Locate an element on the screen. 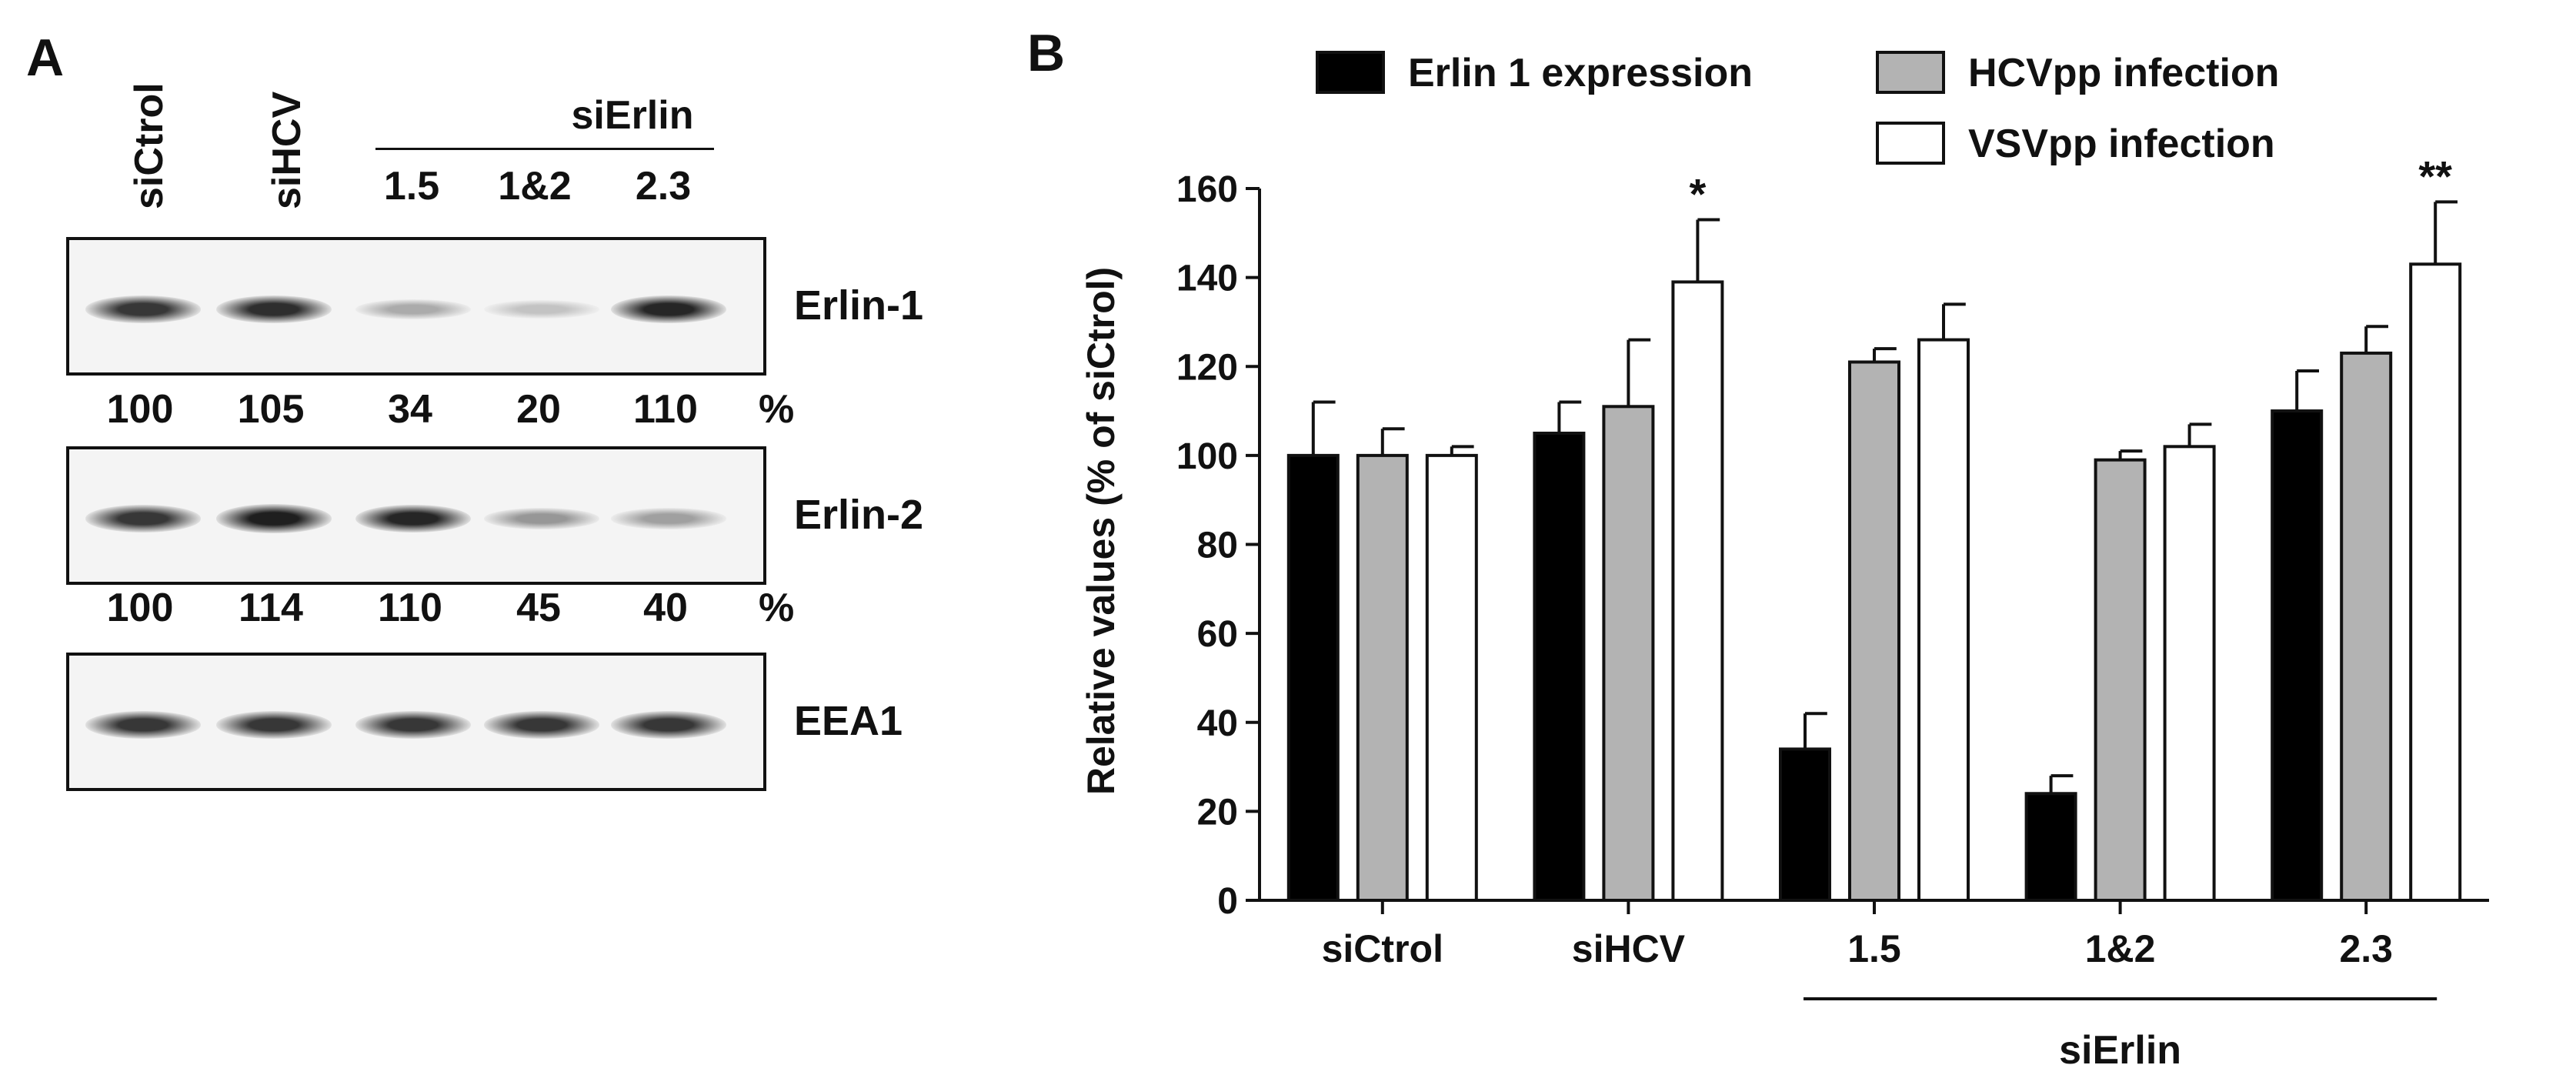 Image resolution: width=2576 pixels, height=1085 pixels. y-tick-label: 20 is located at coordinates (1218, 812).